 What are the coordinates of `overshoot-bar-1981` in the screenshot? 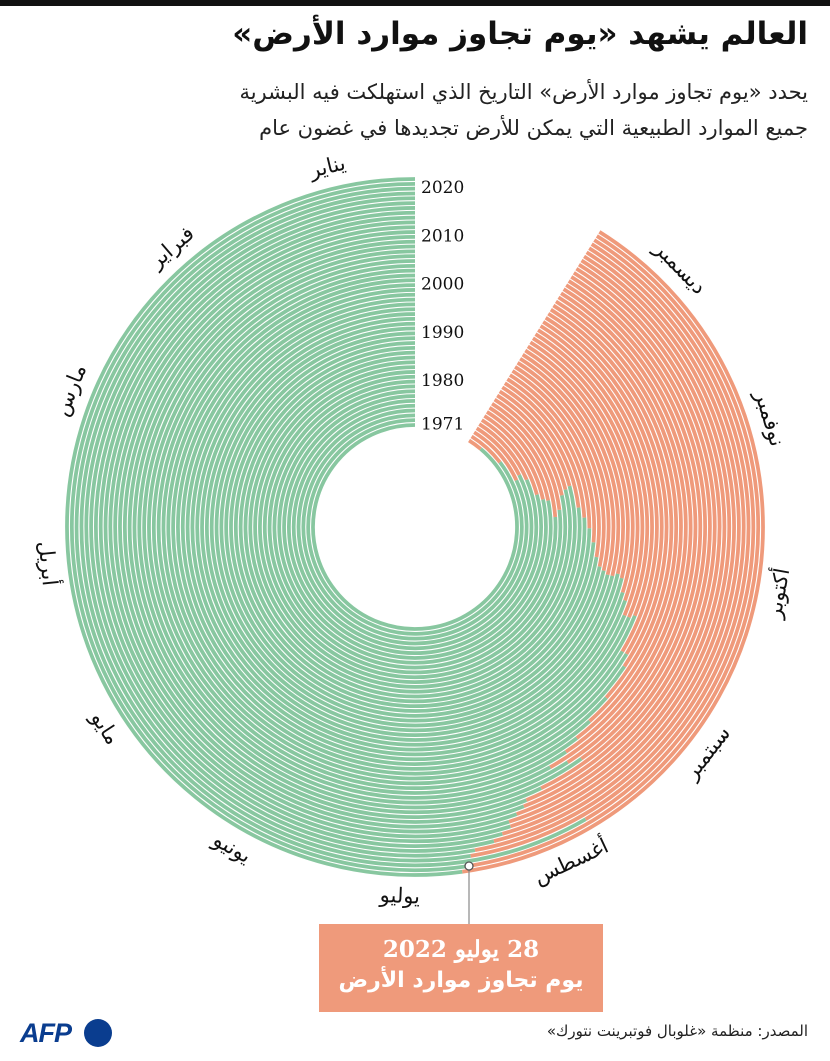 It's located at (528, 446).